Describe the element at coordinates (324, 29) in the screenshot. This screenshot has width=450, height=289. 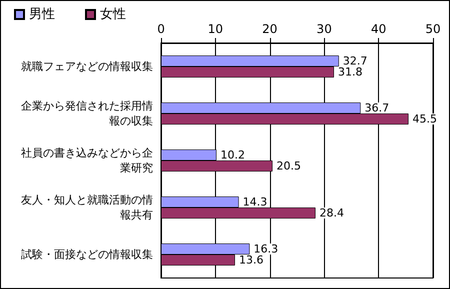
I see `x-tick-label: 30` at that location.